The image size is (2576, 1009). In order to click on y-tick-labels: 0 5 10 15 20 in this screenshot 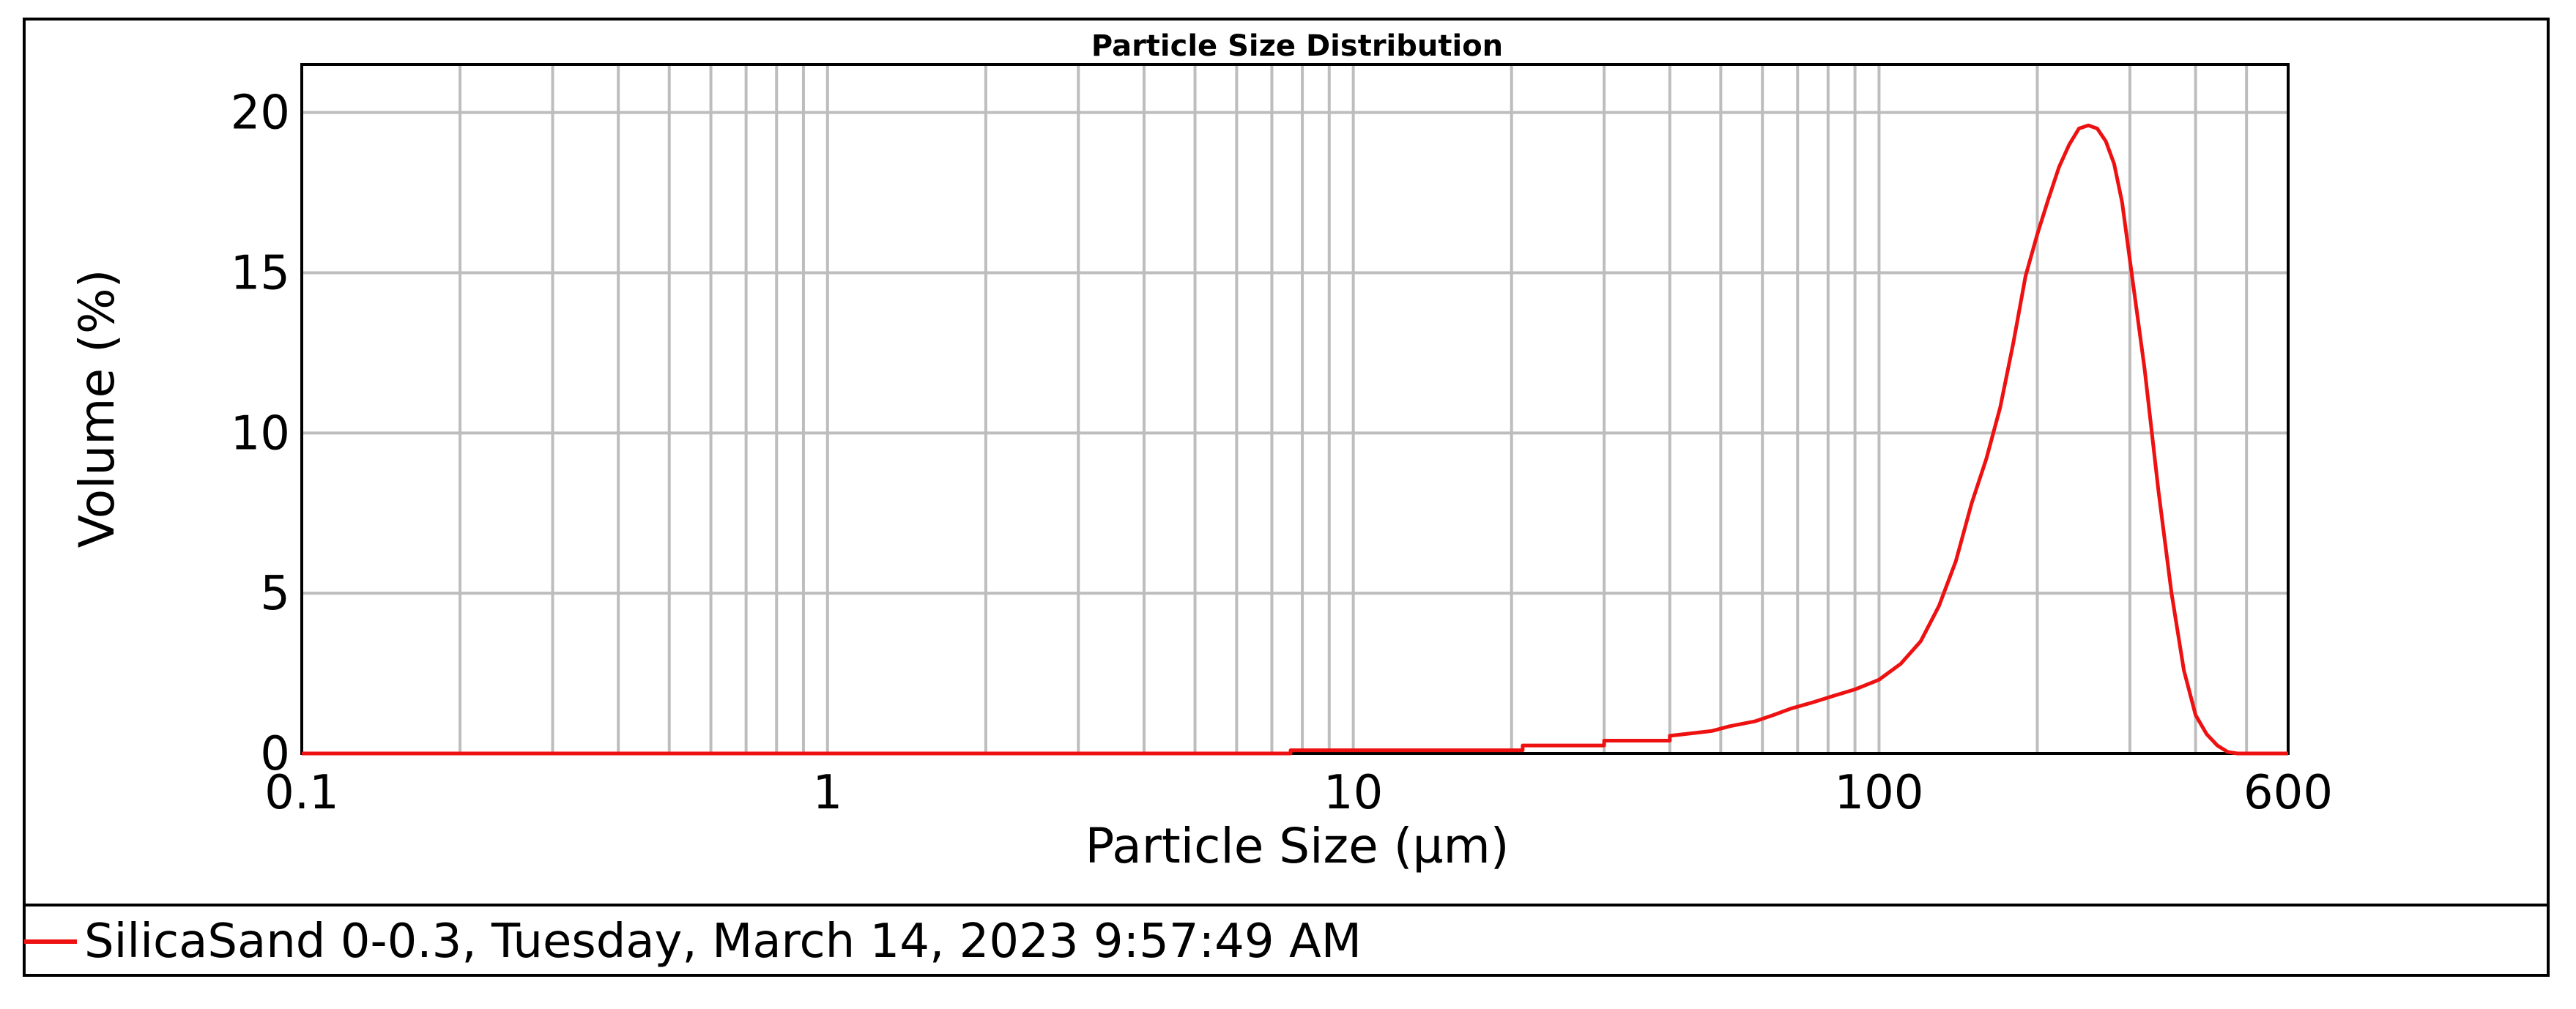, I will do `click(260, 434)`.